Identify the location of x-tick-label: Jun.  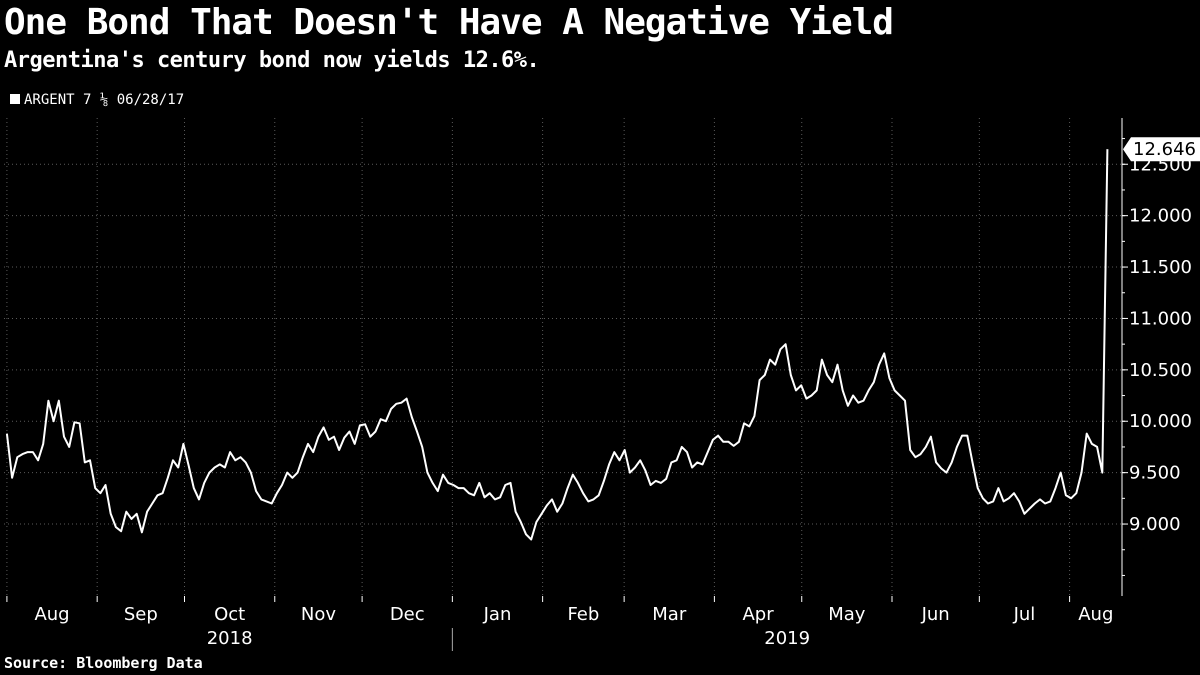
(935, 614).